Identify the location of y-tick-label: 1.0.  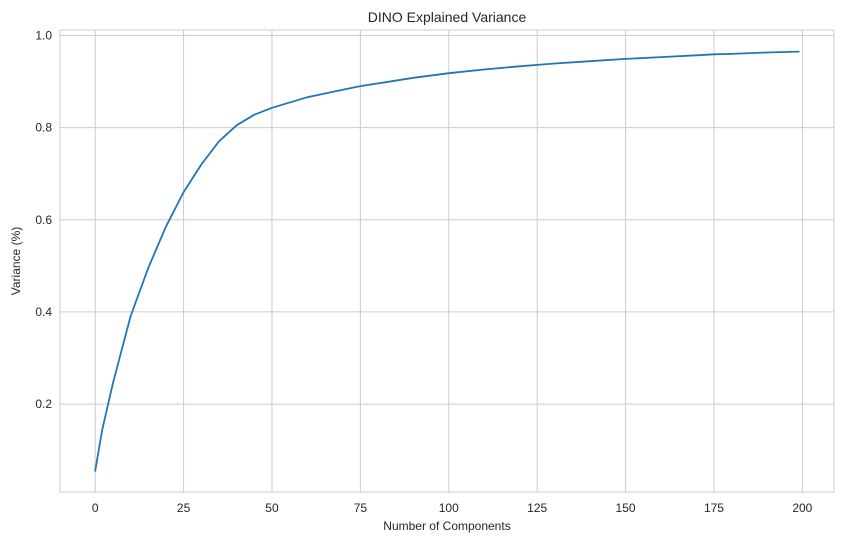
(43, 35).